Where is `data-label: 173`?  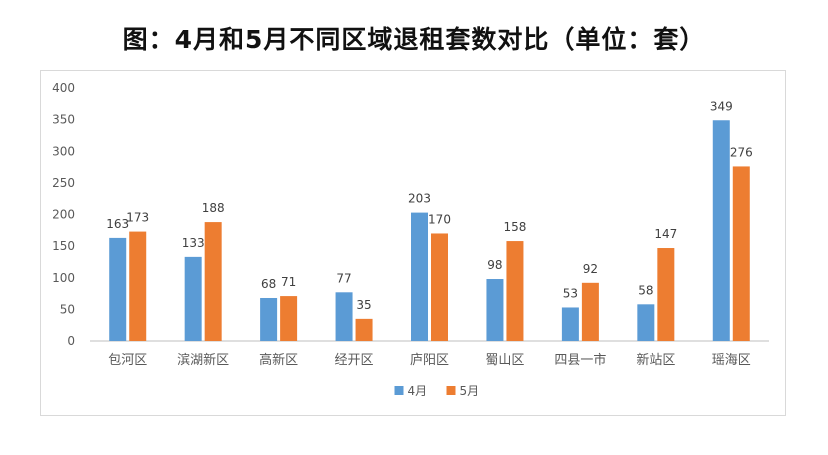 data-label: 173 is located at coordinates (137, 218).